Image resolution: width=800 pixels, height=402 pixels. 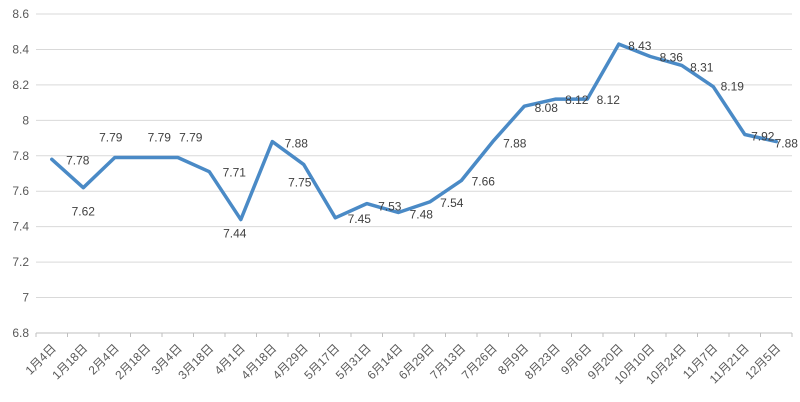 What do you see at coordinates (78, 160) in the screenshot?
I see `data-label: 7.78` at bounding box center [78, 160].